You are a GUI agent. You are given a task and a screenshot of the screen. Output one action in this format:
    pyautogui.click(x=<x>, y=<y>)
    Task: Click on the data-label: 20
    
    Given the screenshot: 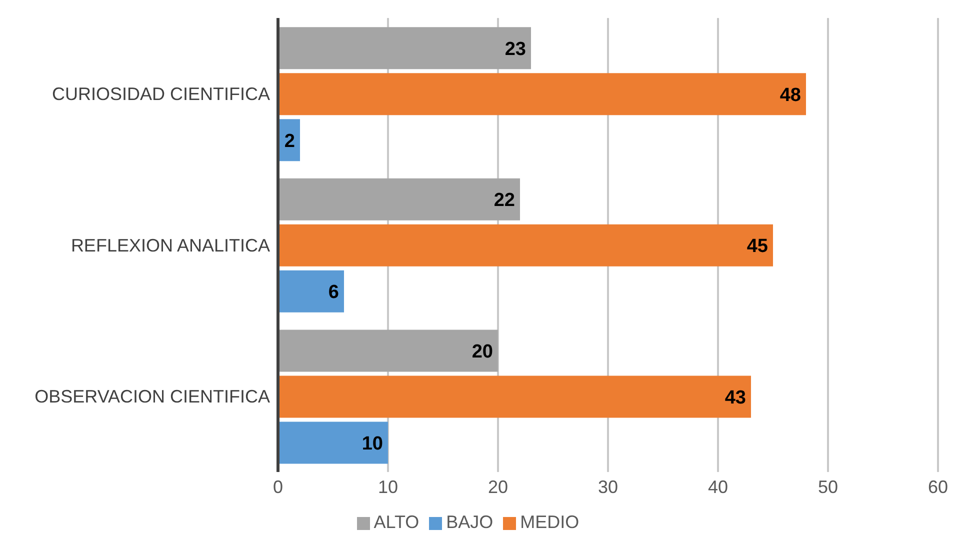 What is the action you would take?
    pyautogui.click(x=482, y=351)
    